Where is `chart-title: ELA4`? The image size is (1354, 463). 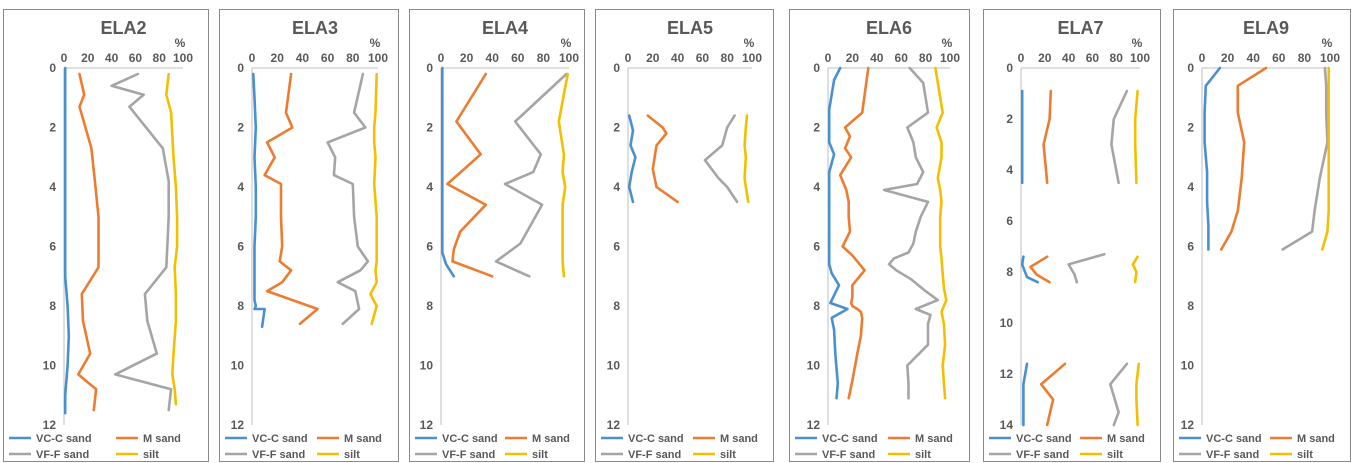
chart-title: ELA4 is located at coordinates (505, 28).